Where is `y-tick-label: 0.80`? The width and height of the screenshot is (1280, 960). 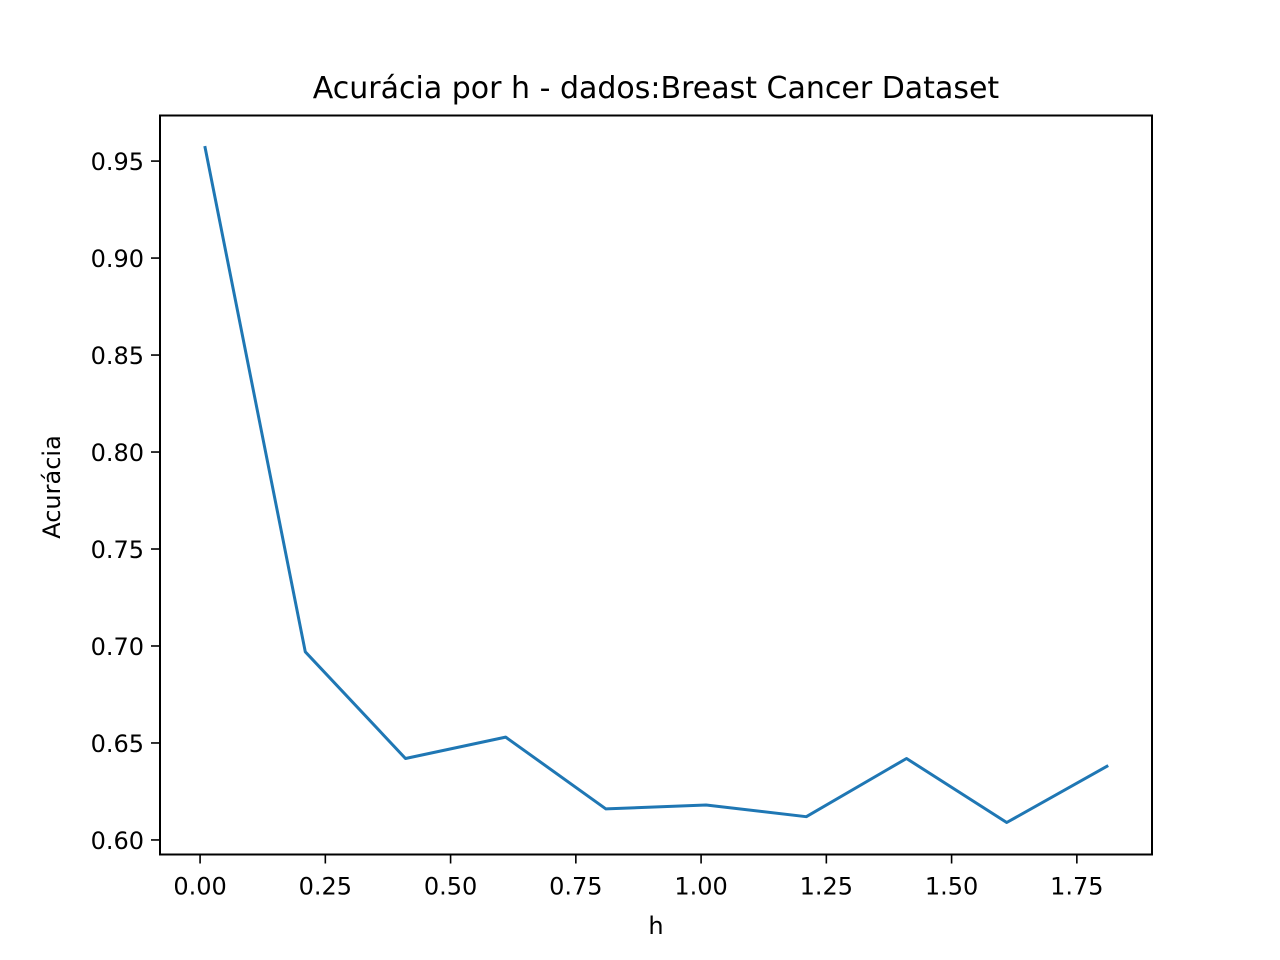
y-tick-label: 0.80 is located at coordinates (117, 453).